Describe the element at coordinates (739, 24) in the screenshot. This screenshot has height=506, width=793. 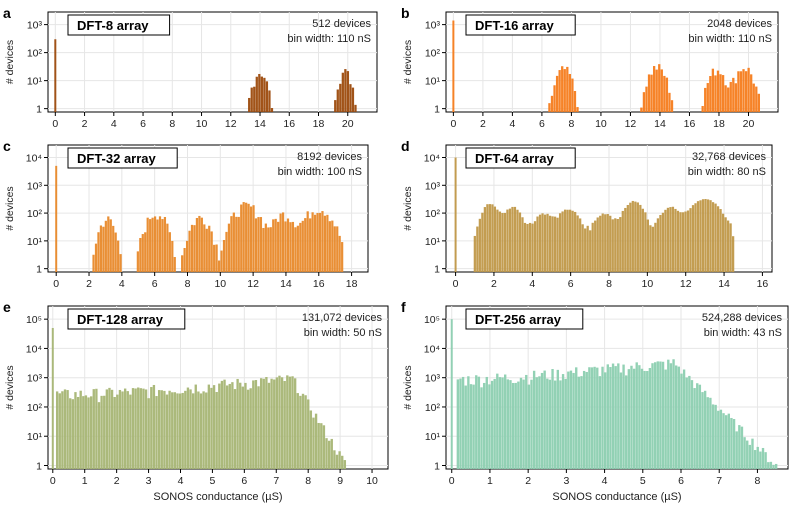
I see `device-count: 2048 devices` at that location.